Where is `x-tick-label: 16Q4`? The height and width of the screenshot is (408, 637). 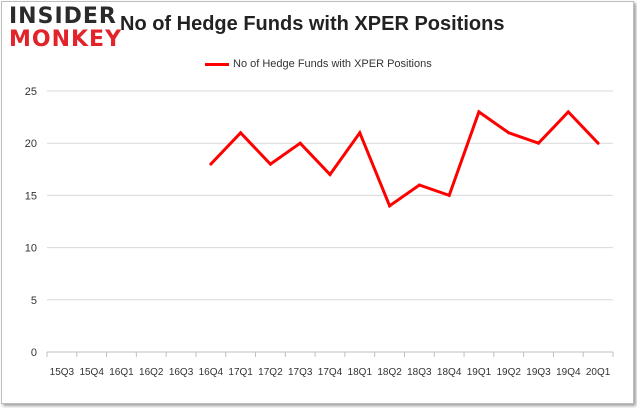
x-tick-label: 16Q4 is located at coordinates (211, 372).